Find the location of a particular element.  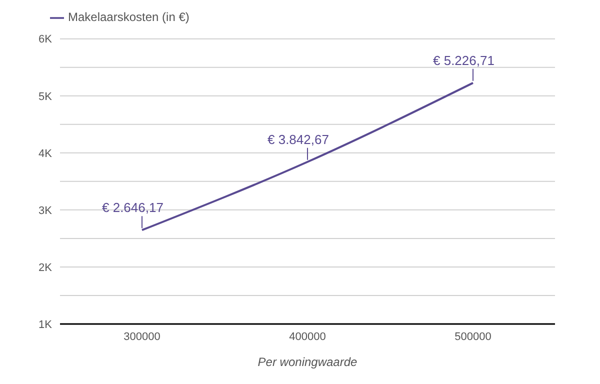

data-label: € 2.646,17 is located at coordinates (133, 208).